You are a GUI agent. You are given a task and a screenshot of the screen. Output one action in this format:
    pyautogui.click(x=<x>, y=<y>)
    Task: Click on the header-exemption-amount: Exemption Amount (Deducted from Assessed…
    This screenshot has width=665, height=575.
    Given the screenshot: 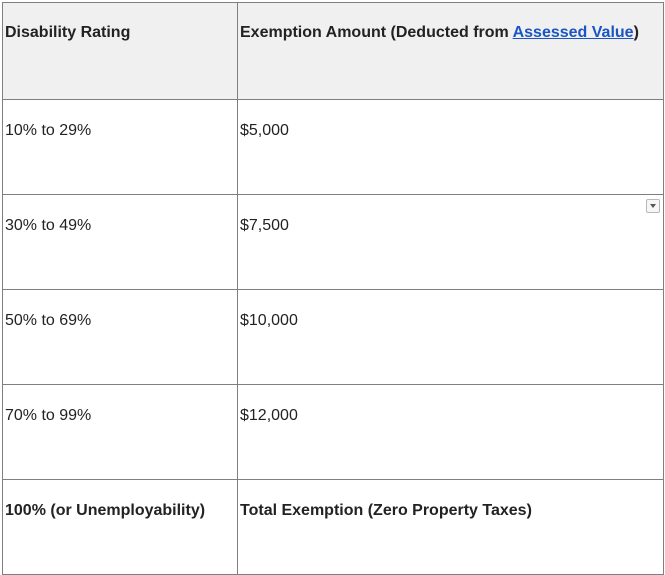 What is the action you would take?
    pyautogui.click(x=450, y=51)
    